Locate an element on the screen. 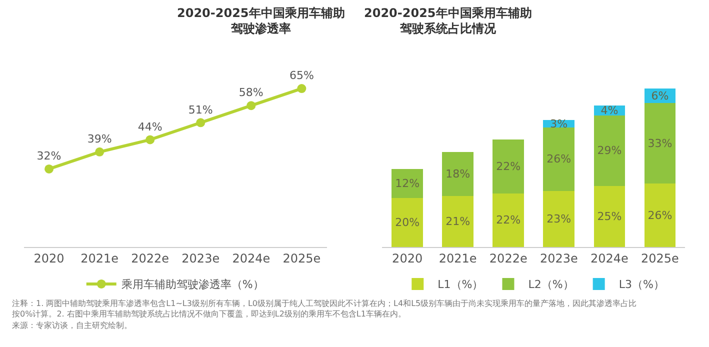 Image resolution: width=709 pixels, height=347 pixels. data-label: 20% is located at coordinates (407, 223).